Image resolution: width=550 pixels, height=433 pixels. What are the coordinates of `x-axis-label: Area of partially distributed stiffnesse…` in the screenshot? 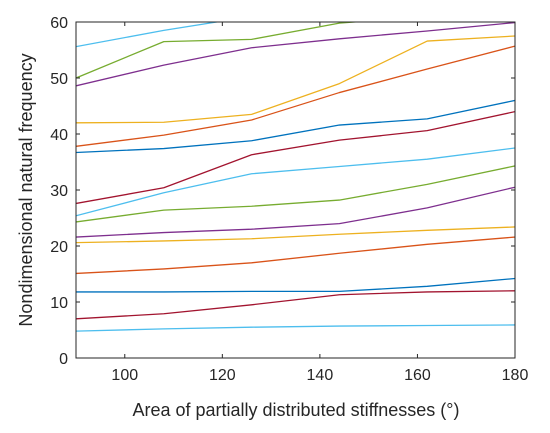 It's located at (295, 410).